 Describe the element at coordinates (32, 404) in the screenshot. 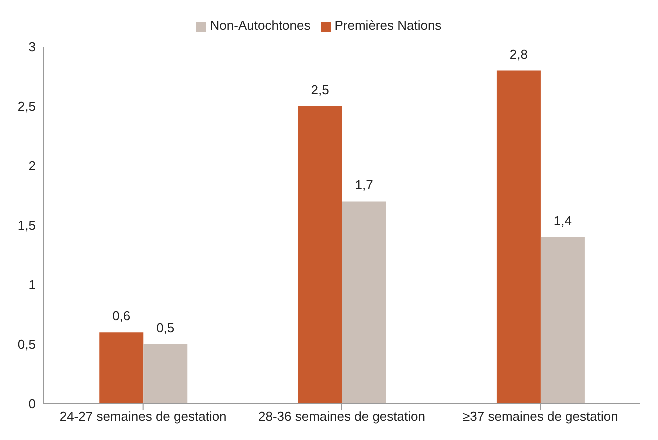

I see `y-tick-label: 0` at that location.